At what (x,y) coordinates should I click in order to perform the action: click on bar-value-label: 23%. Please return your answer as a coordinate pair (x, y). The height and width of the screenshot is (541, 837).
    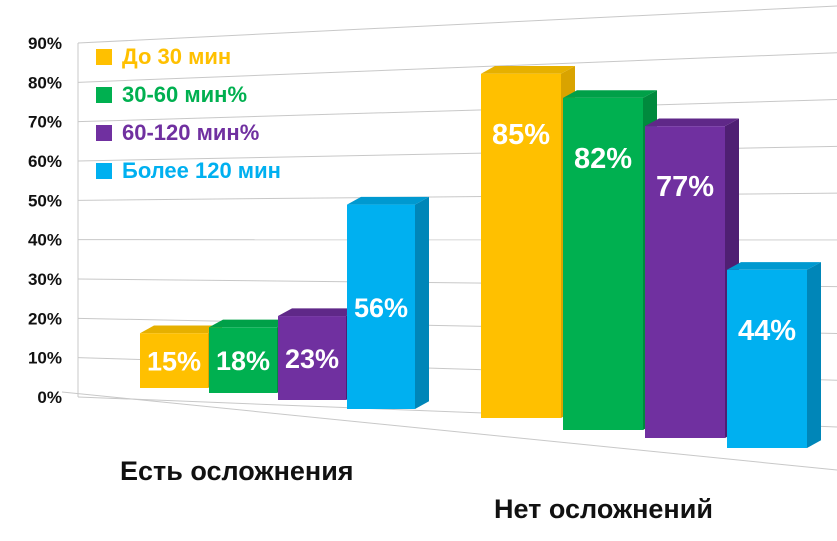
    Looking at the image, I should click on (312, 359).